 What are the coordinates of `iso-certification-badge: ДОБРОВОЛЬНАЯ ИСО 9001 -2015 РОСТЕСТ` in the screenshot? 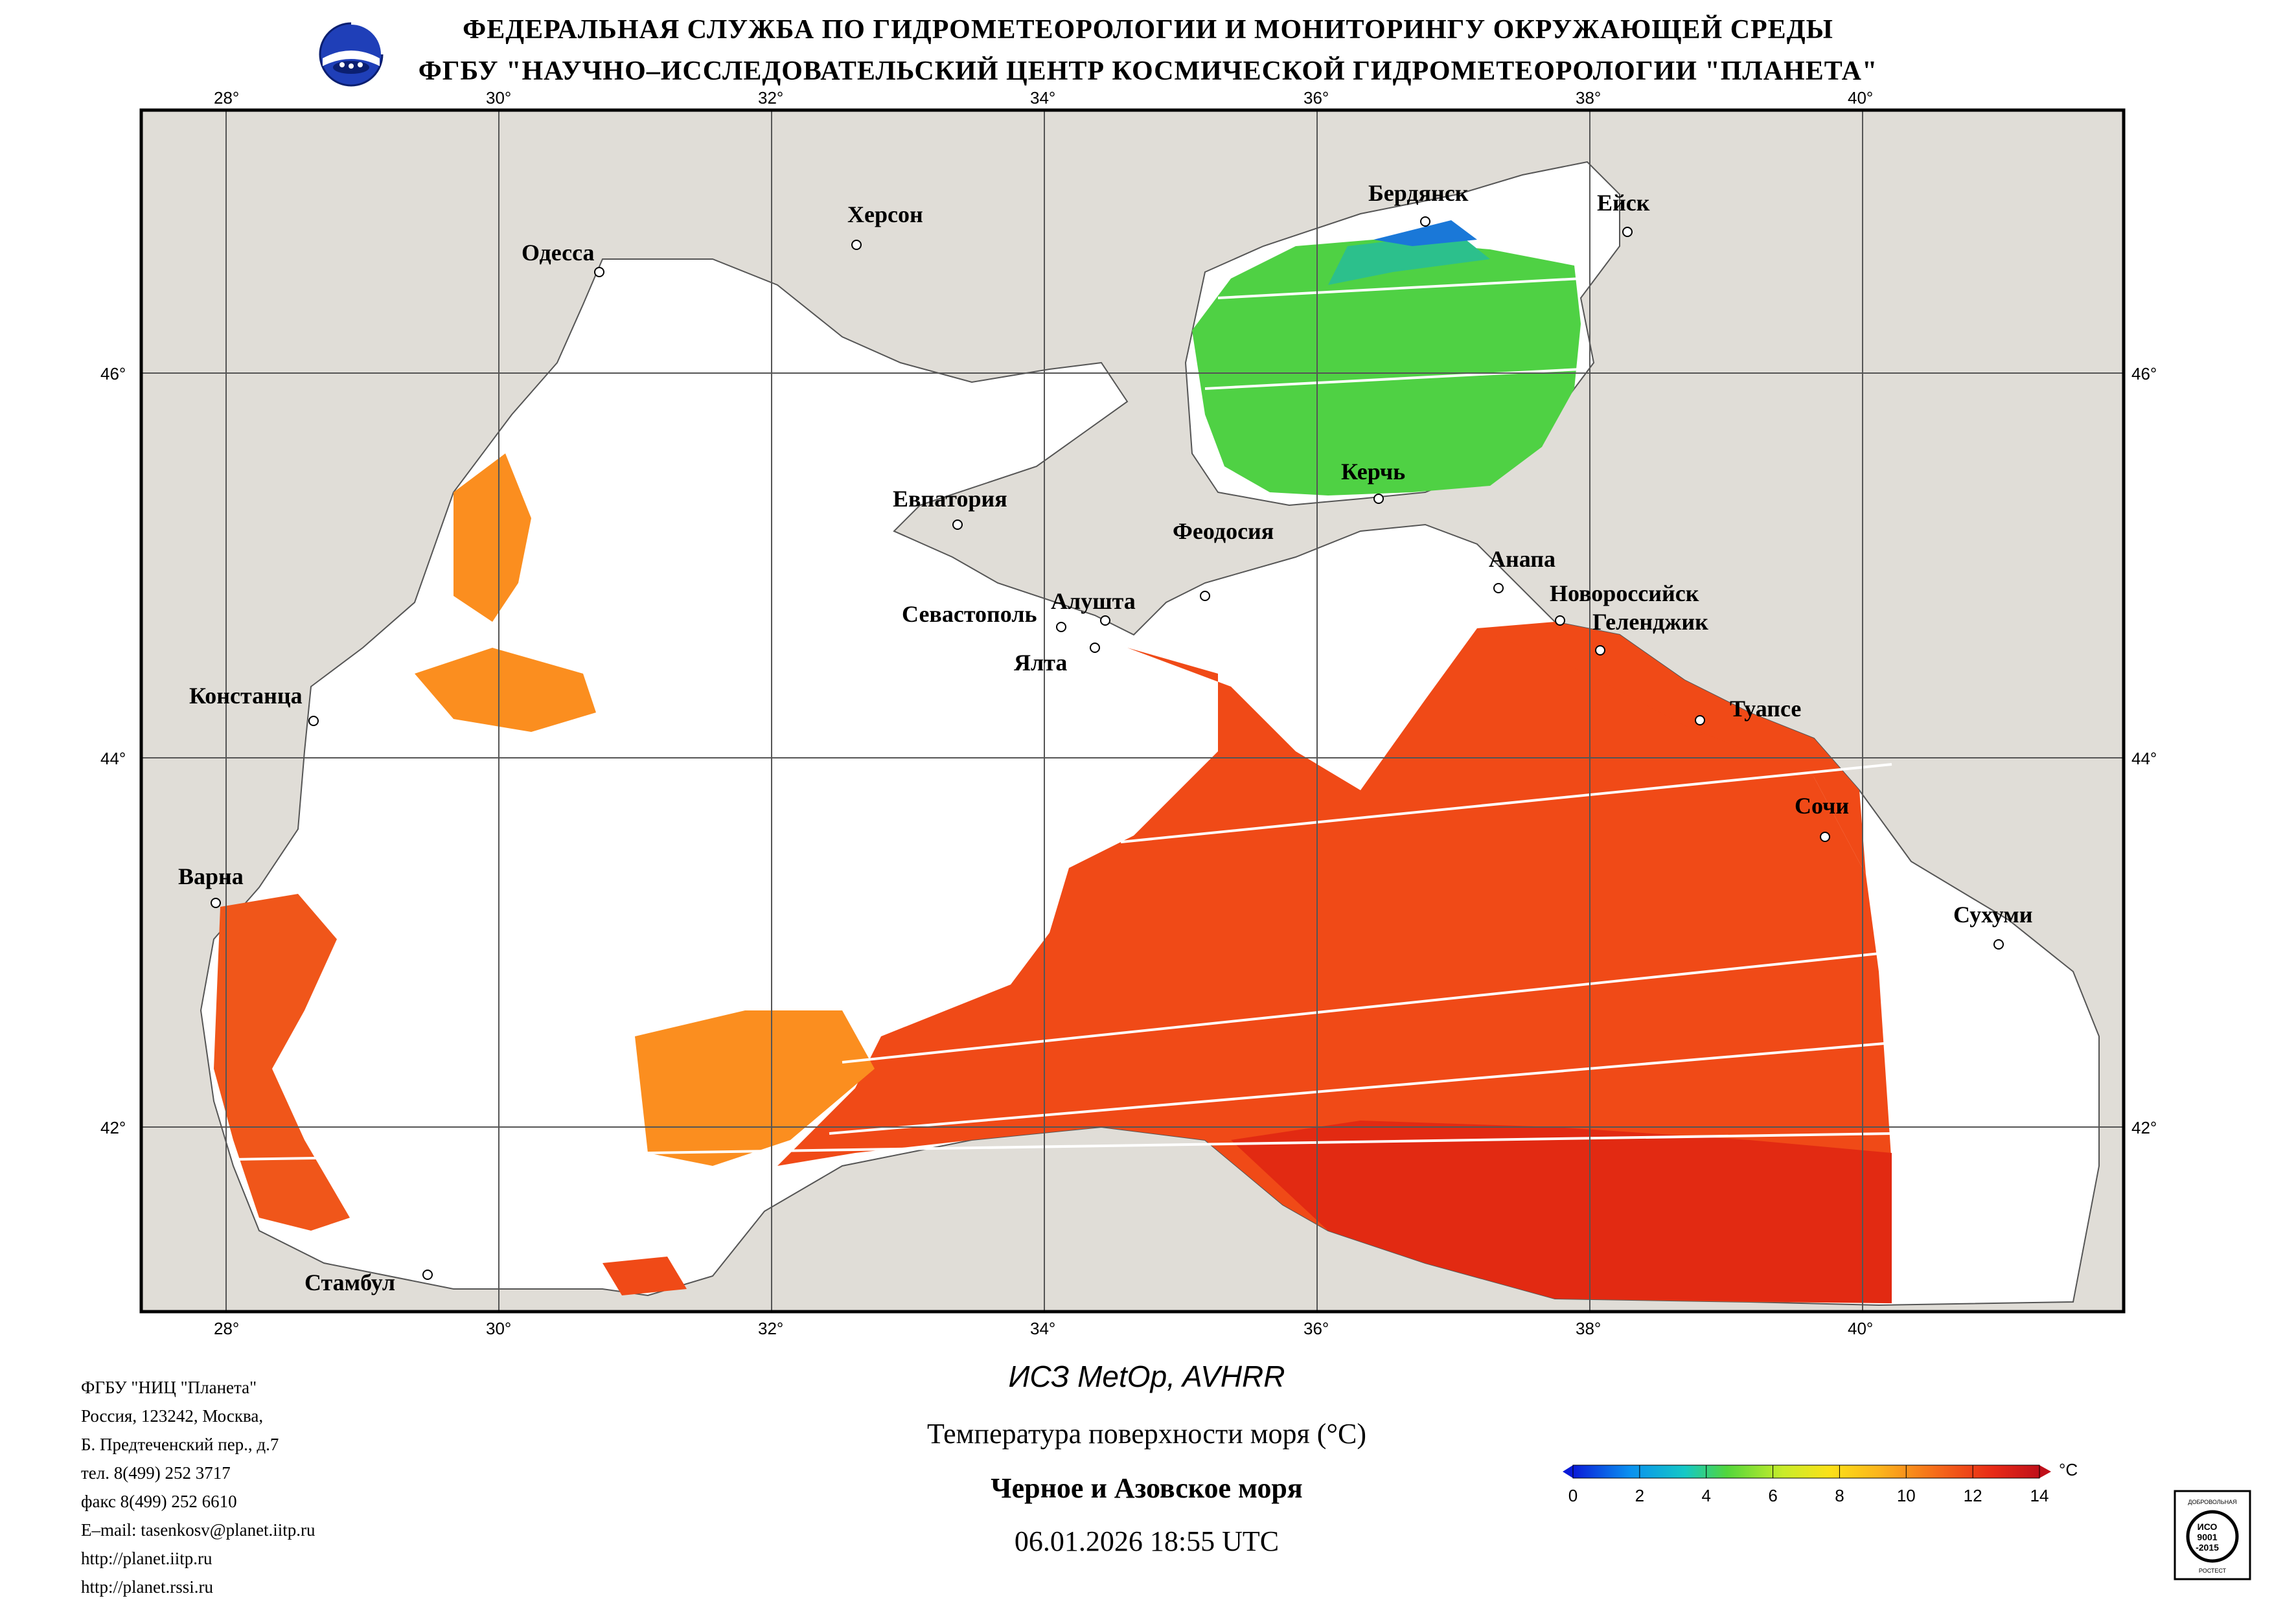 It's located at (2212, 1535).